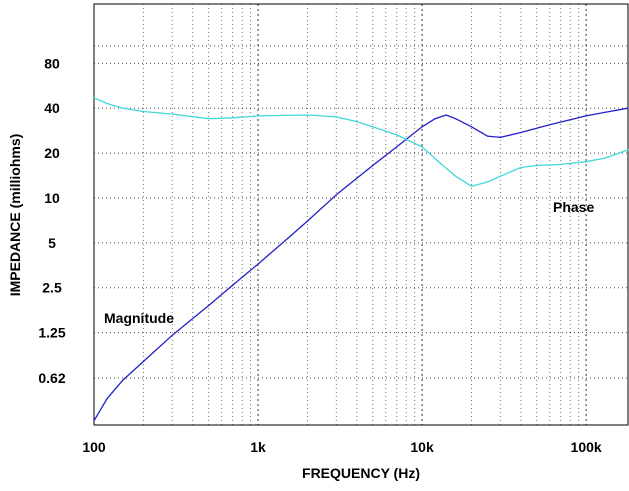  What do you see at coordinates (573, 207) in the screenshot?
I see `phase-annotation: Phase` at bounding box center [573, 207].